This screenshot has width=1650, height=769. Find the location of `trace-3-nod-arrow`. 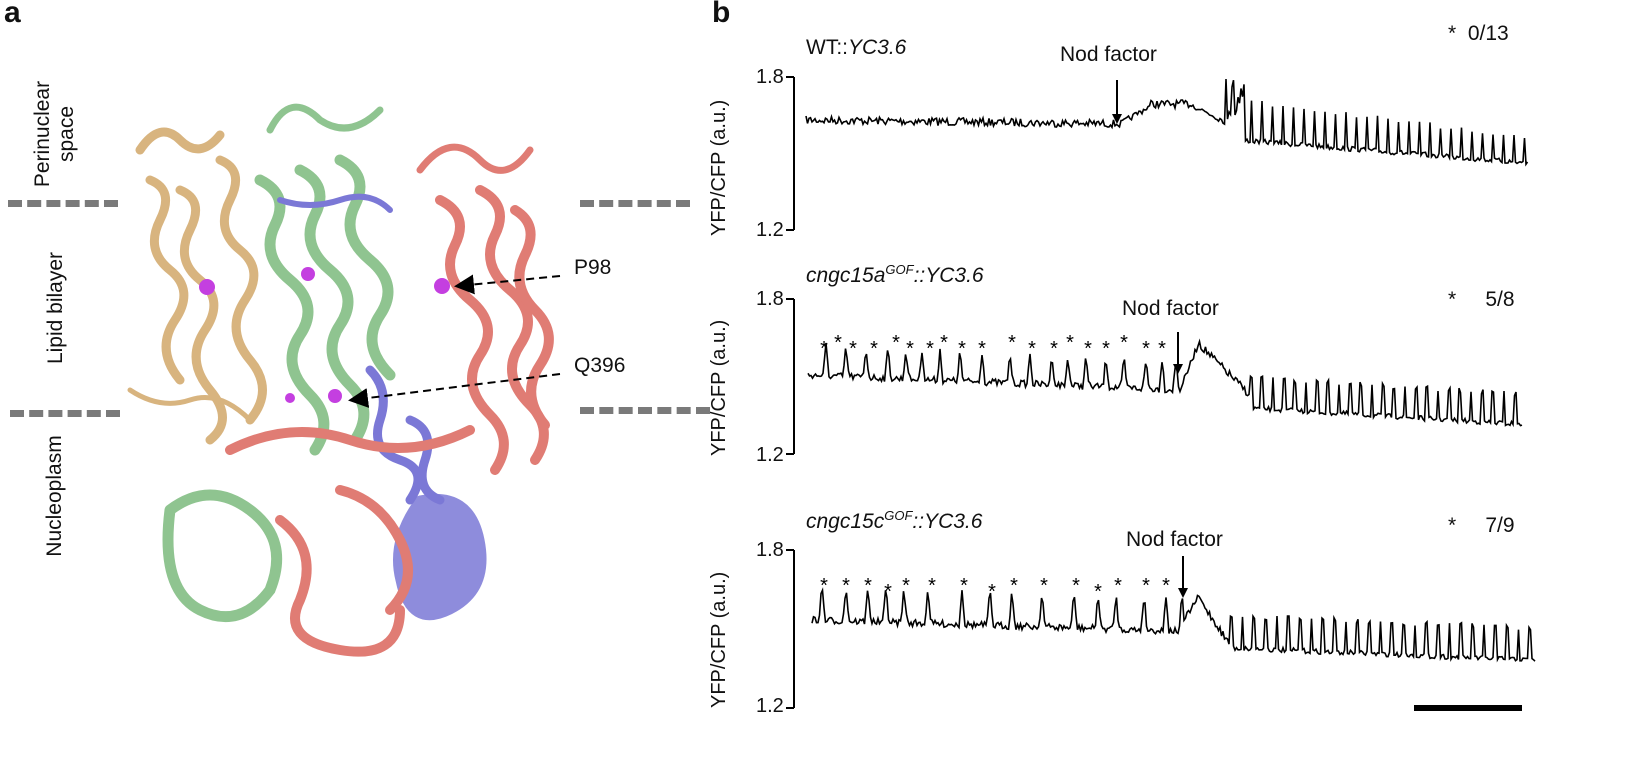

trace-3-nod-arrow is located at coordinates (1183, 577).